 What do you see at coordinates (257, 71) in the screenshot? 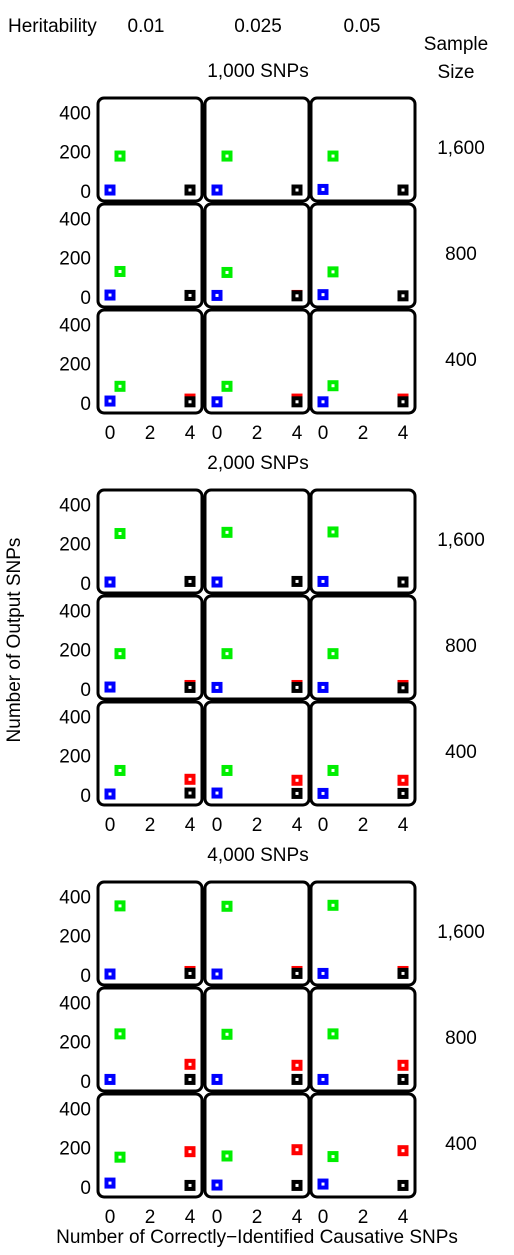
I see `snp-group-title: 1,000 SNPs` at bounding box center [257, 71].